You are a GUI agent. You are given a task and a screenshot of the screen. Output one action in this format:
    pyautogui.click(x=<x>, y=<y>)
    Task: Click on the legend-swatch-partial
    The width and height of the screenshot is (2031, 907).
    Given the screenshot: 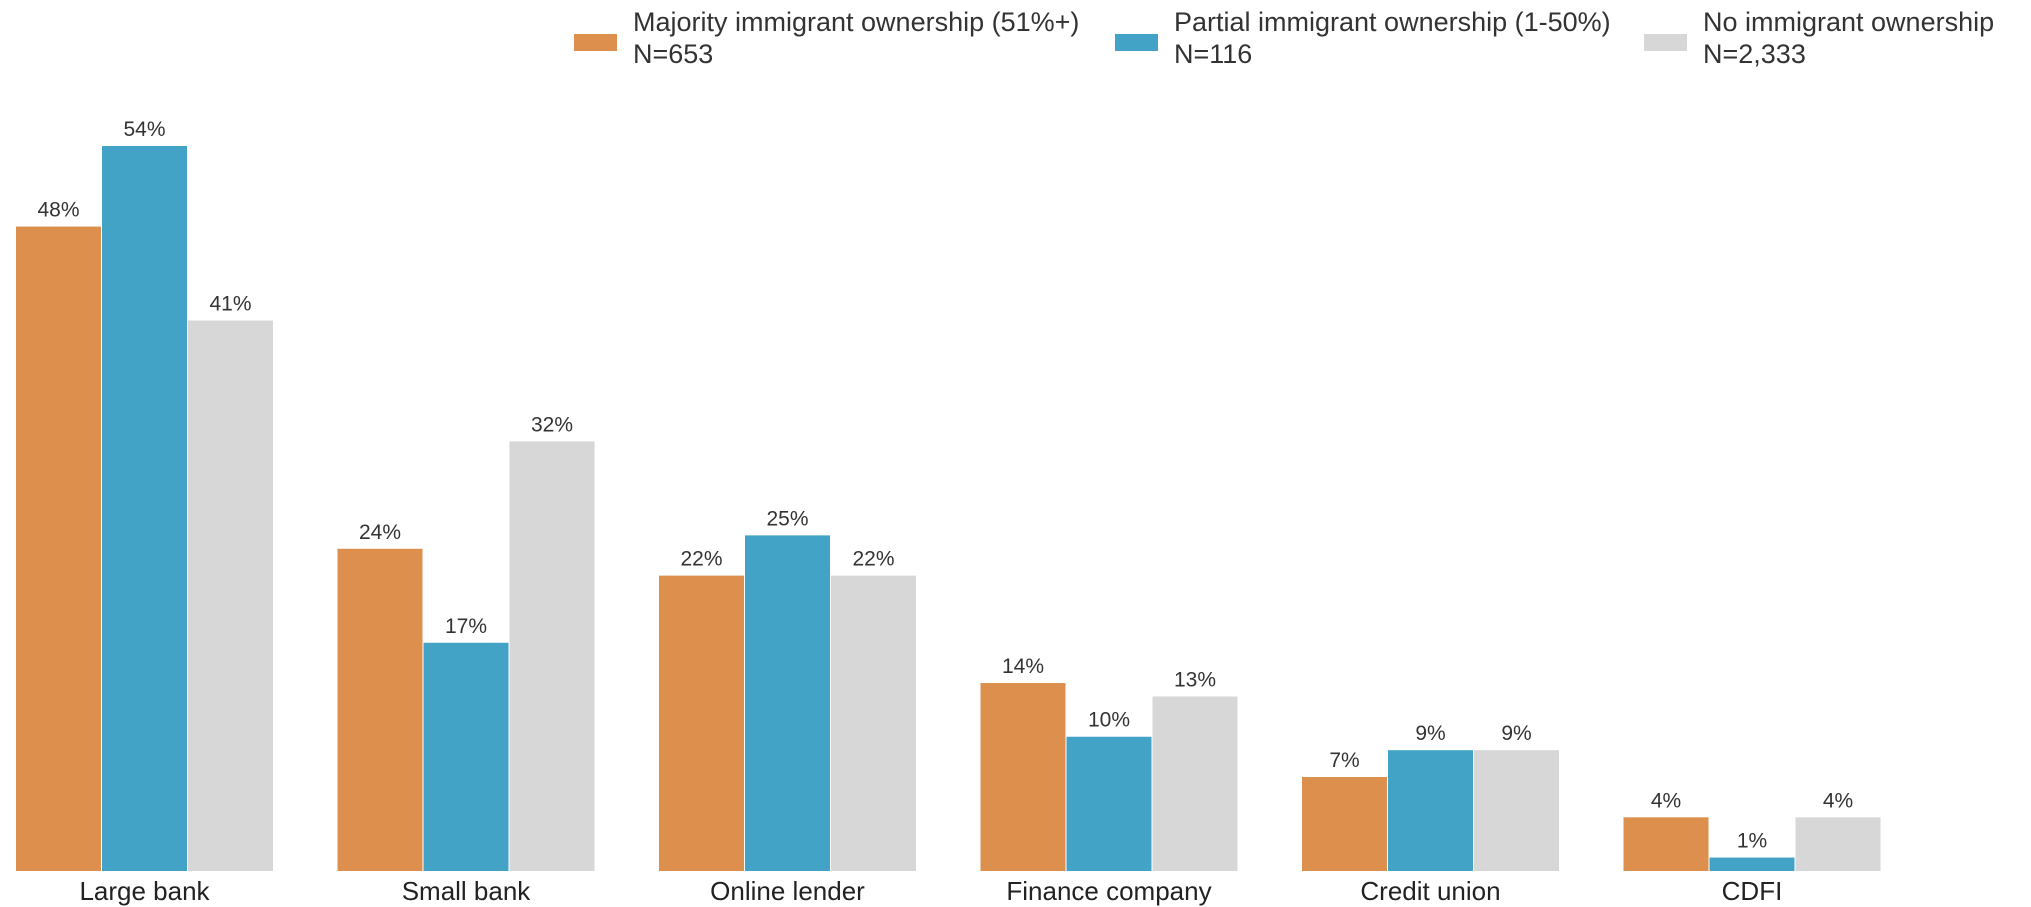 What is the action you would take?
    pyautogui.click(x=1136, y=42)
    